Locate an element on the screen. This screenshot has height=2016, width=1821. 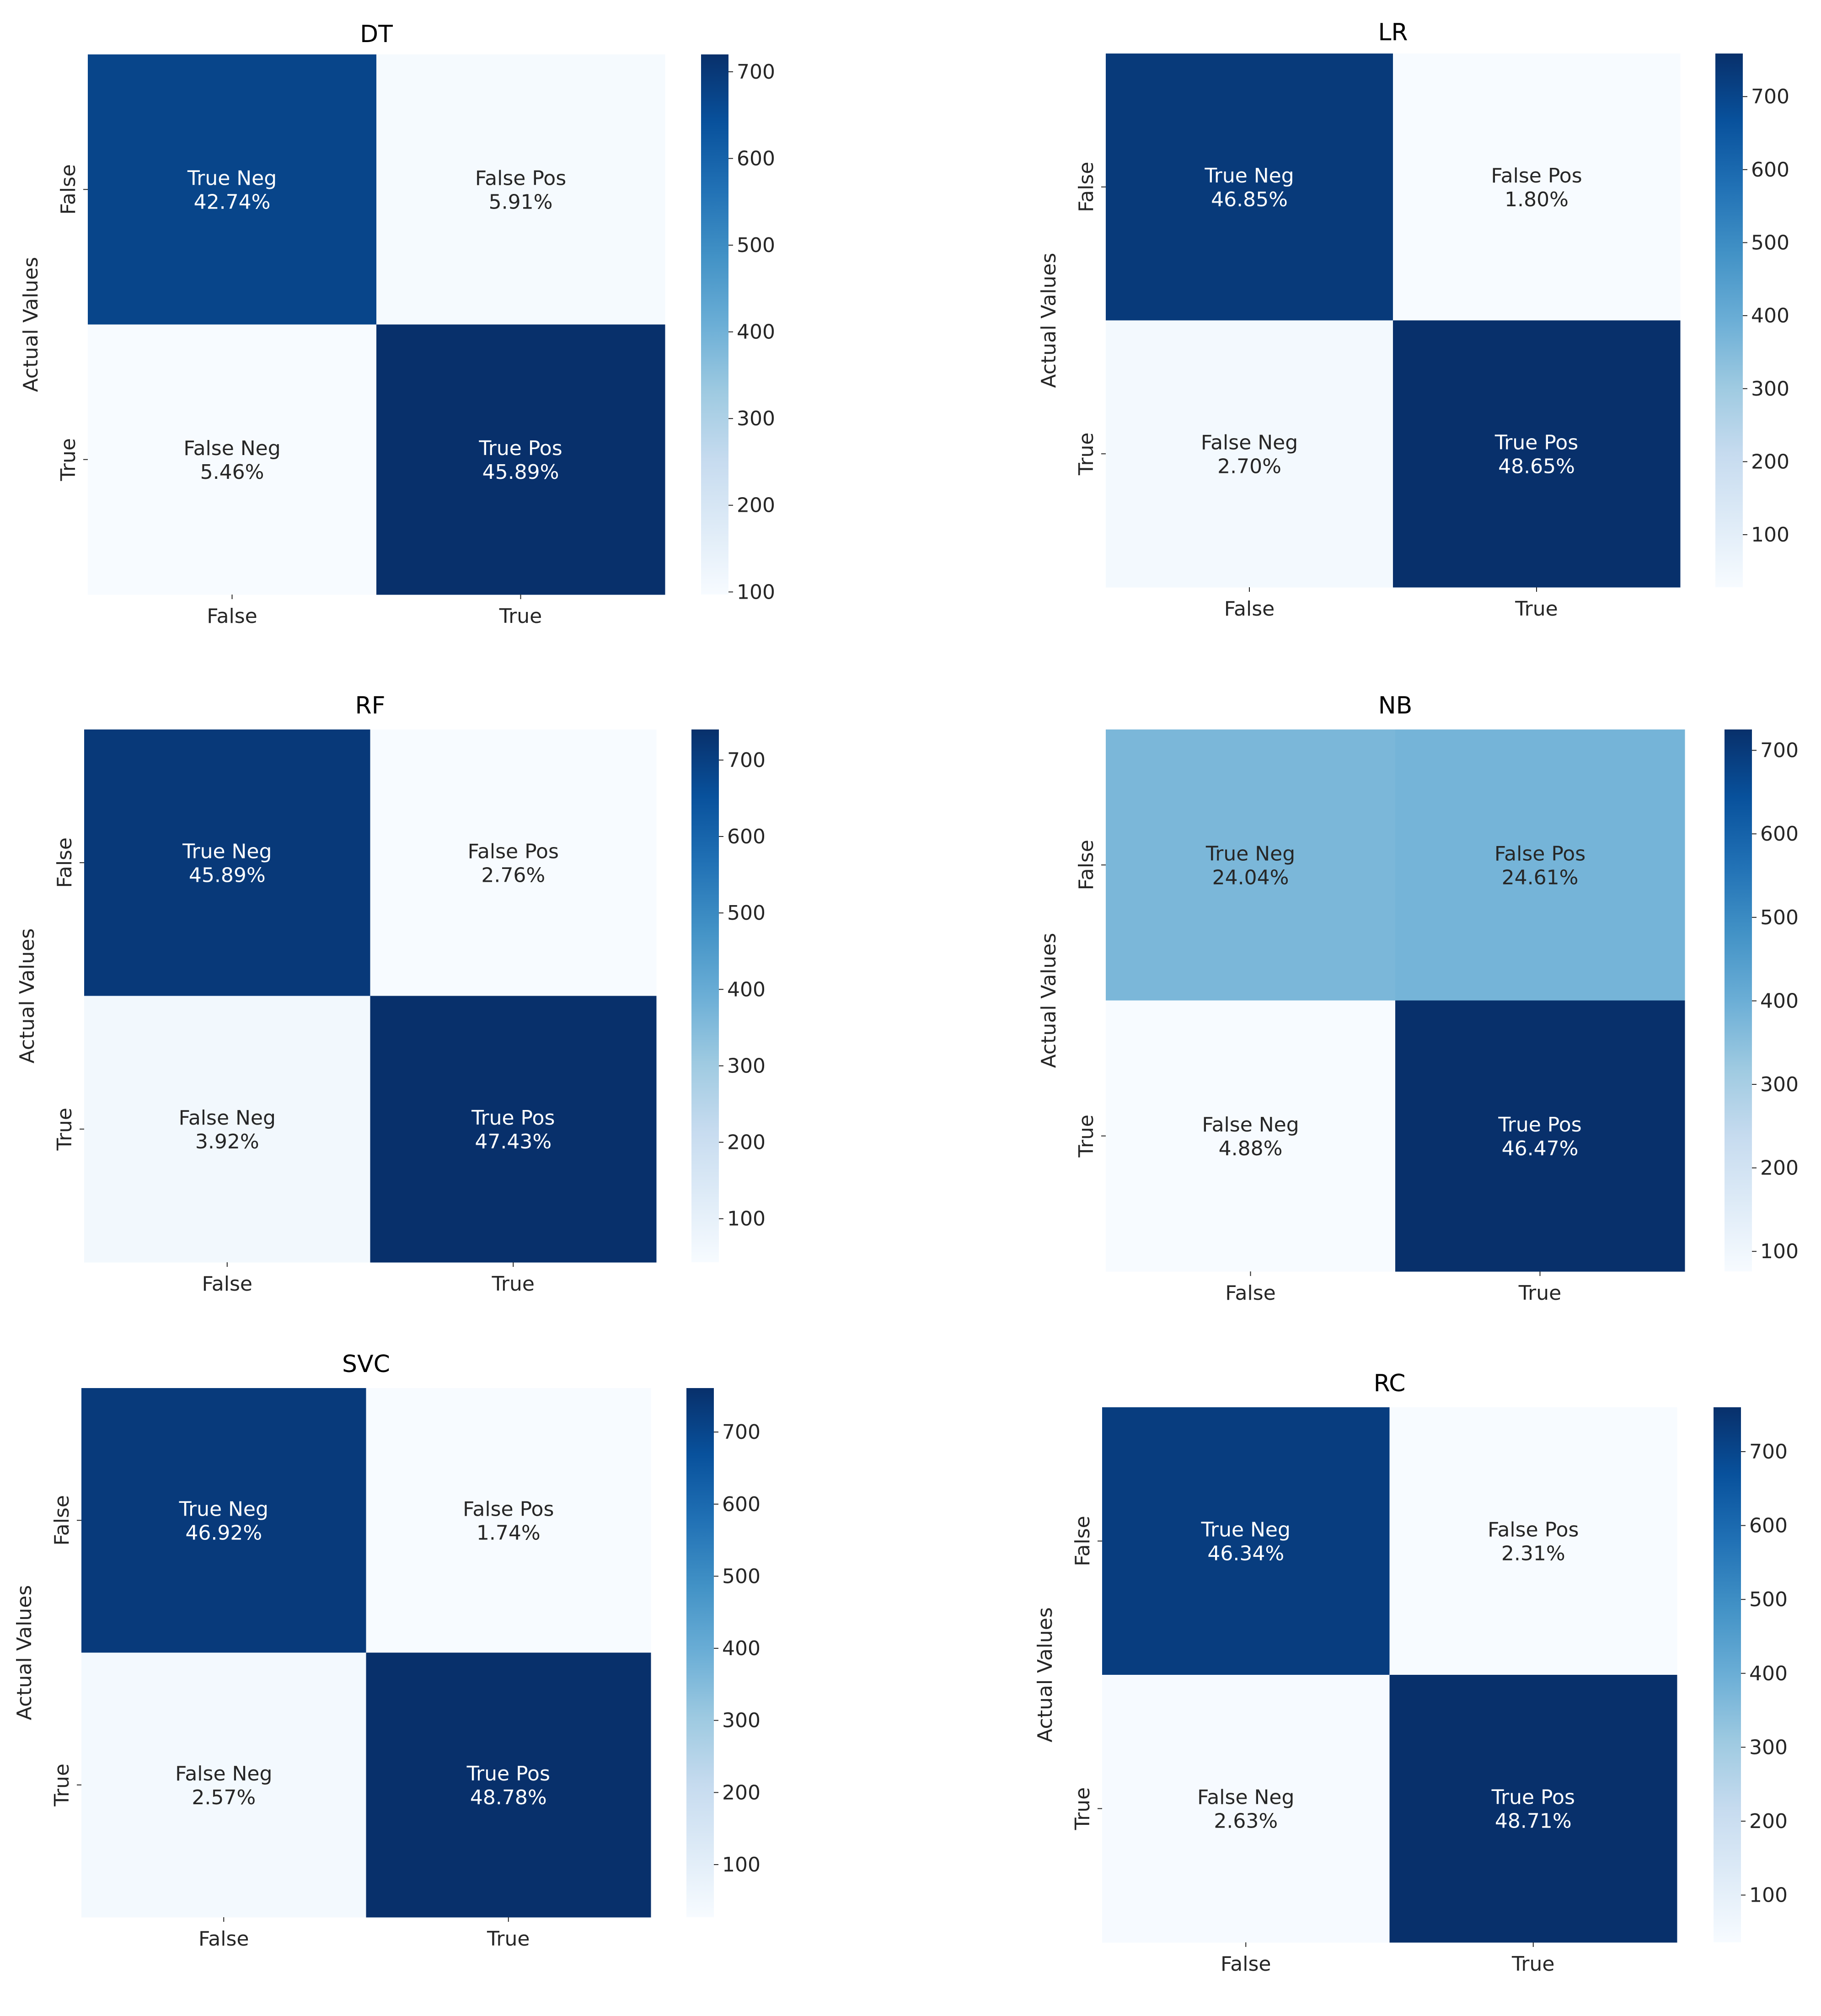
cell-percent: 2.70% is located at coordinates (1249, 466).